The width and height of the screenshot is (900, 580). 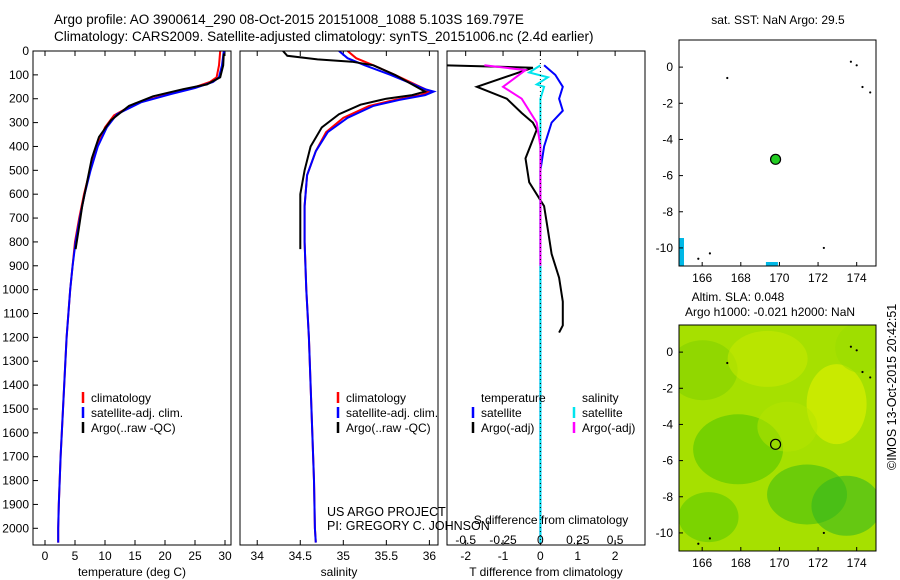 What do you see at coordinates (15, 337) in the screenshot?
I see `y-tick-label-12: 1200` at bounding box center [15, 337].